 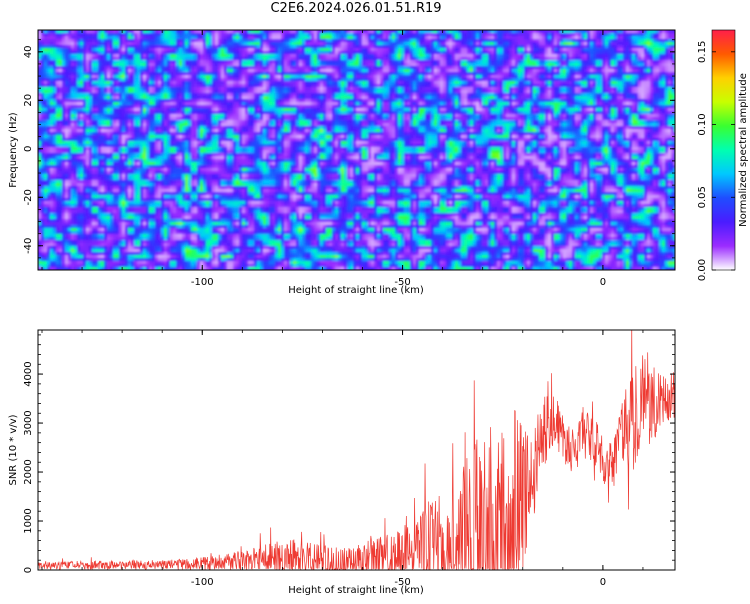 I want to click on y-tick-label: -40, so click(x=28, y=246).